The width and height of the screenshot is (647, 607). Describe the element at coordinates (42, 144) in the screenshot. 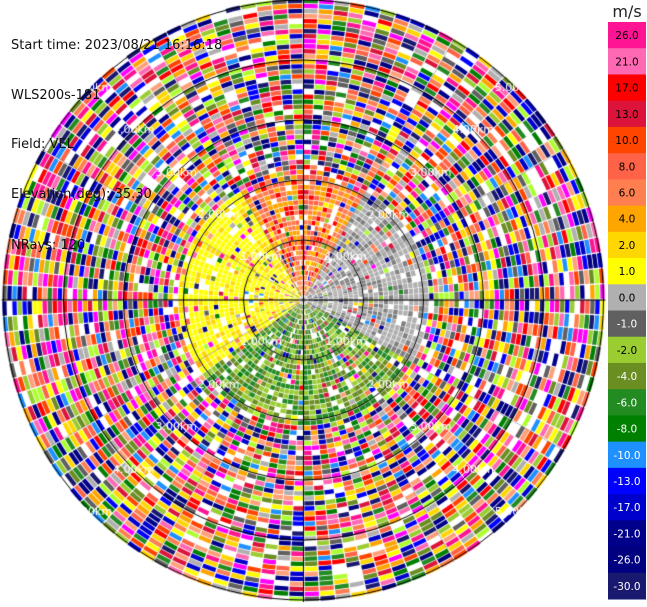

I see `field-label: Field: VEL` at that location.